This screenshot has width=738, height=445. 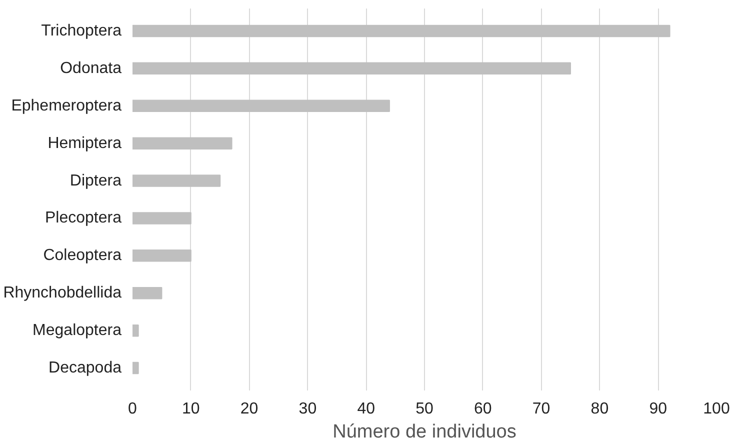 I want to click on y-tick-label: Odonata, so click(x=91, y=68).